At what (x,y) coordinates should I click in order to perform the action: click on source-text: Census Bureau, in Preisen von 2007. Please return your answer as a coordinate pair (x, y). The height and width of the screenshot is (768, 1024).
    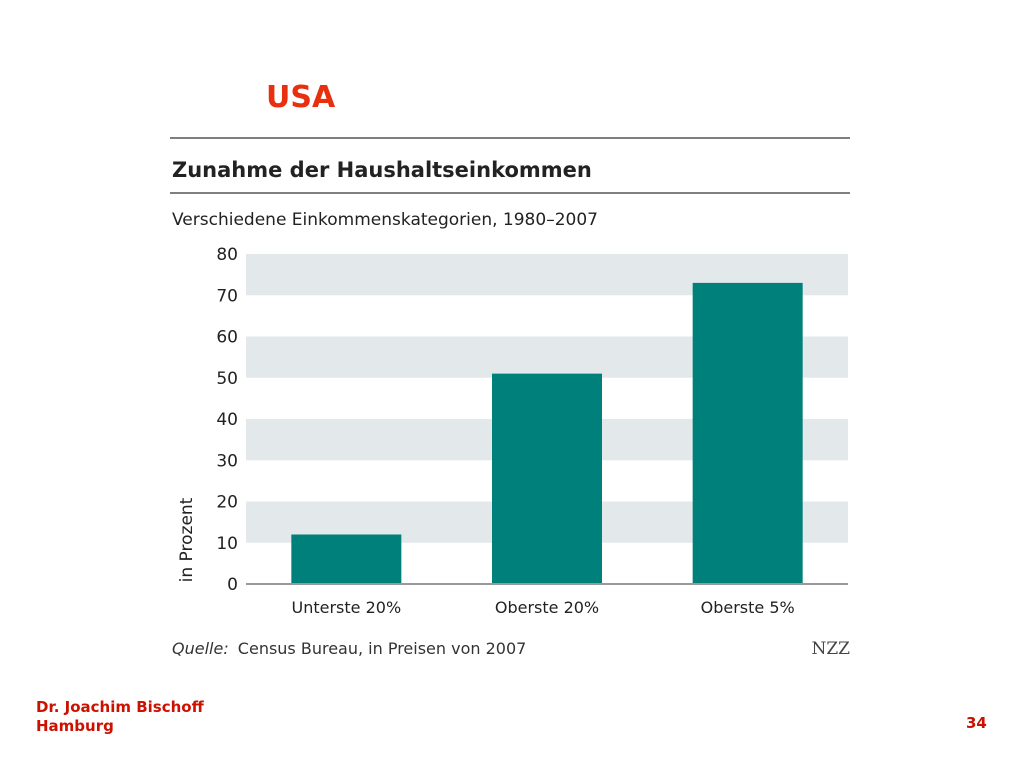
    Looking at the image, I should click on (382, 648).